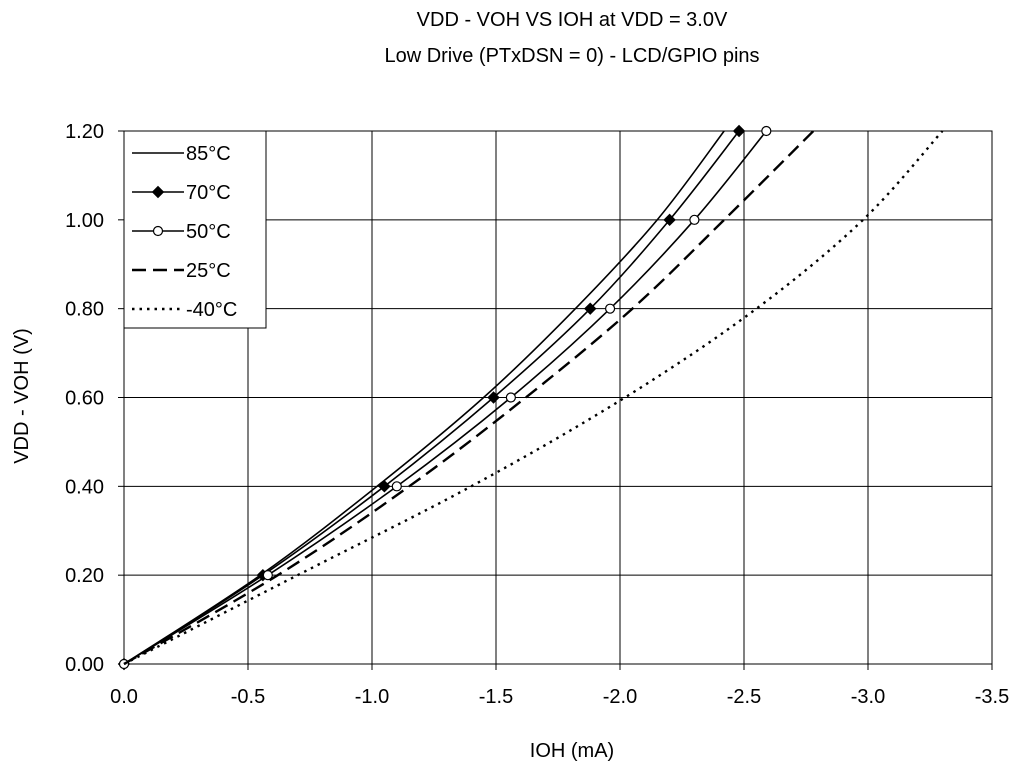  What do you see at coordinates (84, 487) in the screenshot?
I see `y-tick-label: 0.40` at bounding box center [84, 487].